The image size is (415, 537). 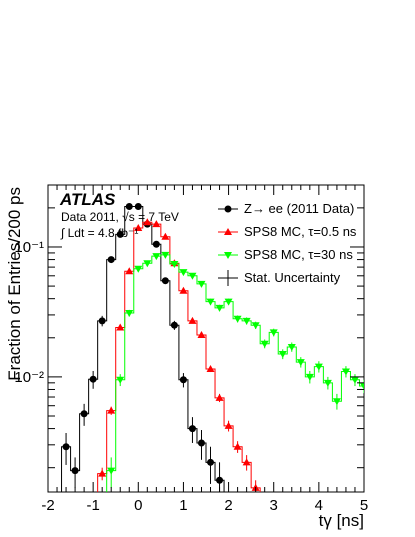 I want to click on legend-entry-tau30: SPS8 MC, τ=30 ns, so click(x=285, y=254).